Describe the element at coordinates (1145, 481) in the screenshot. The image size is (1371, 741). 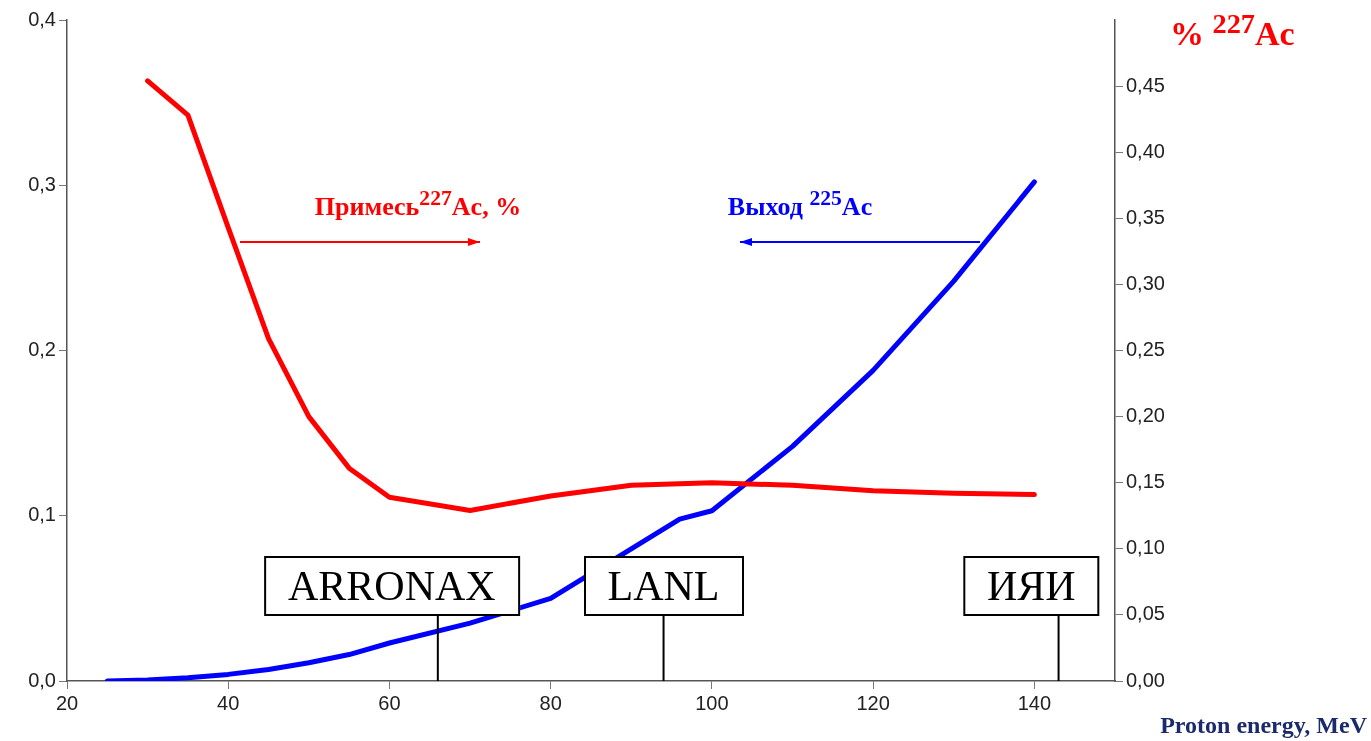
I see `y2-tick-label: 0,15` at that location.